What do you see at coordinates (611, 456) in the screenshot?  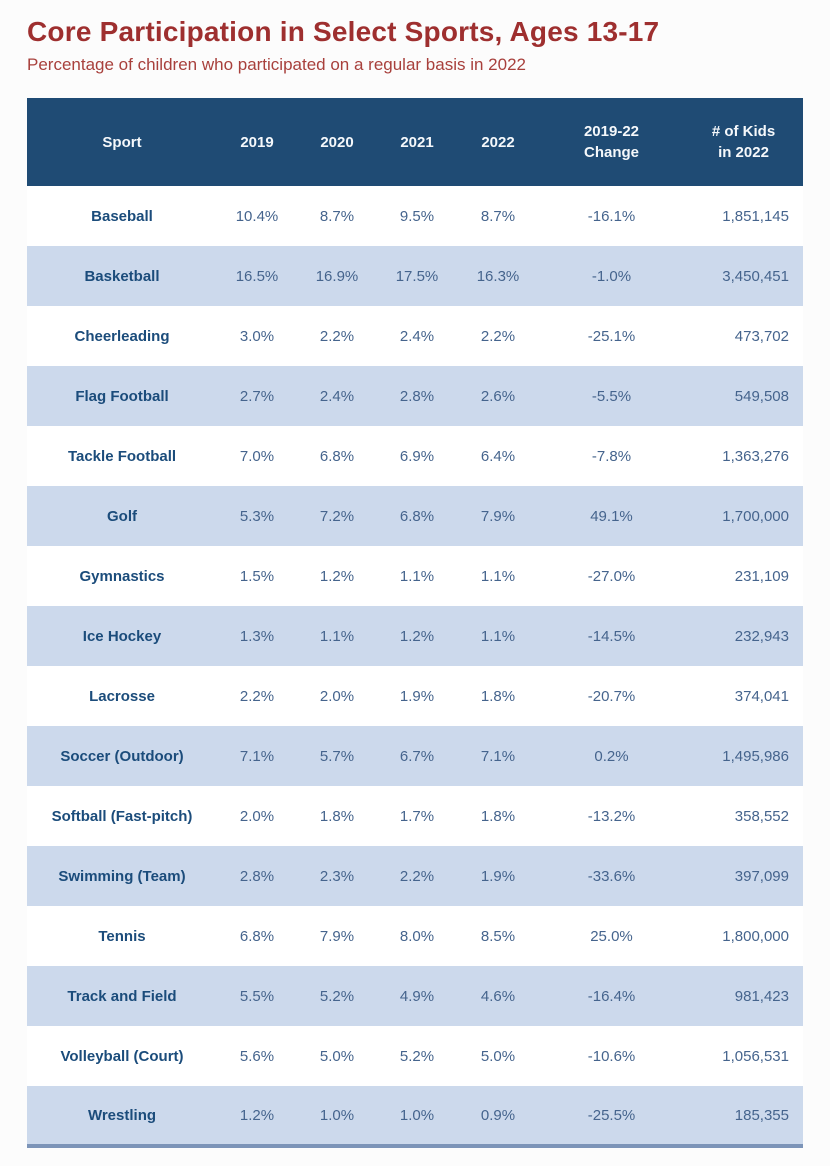 I see `change-cell: -7.8%` at bounding box center [611, 456].